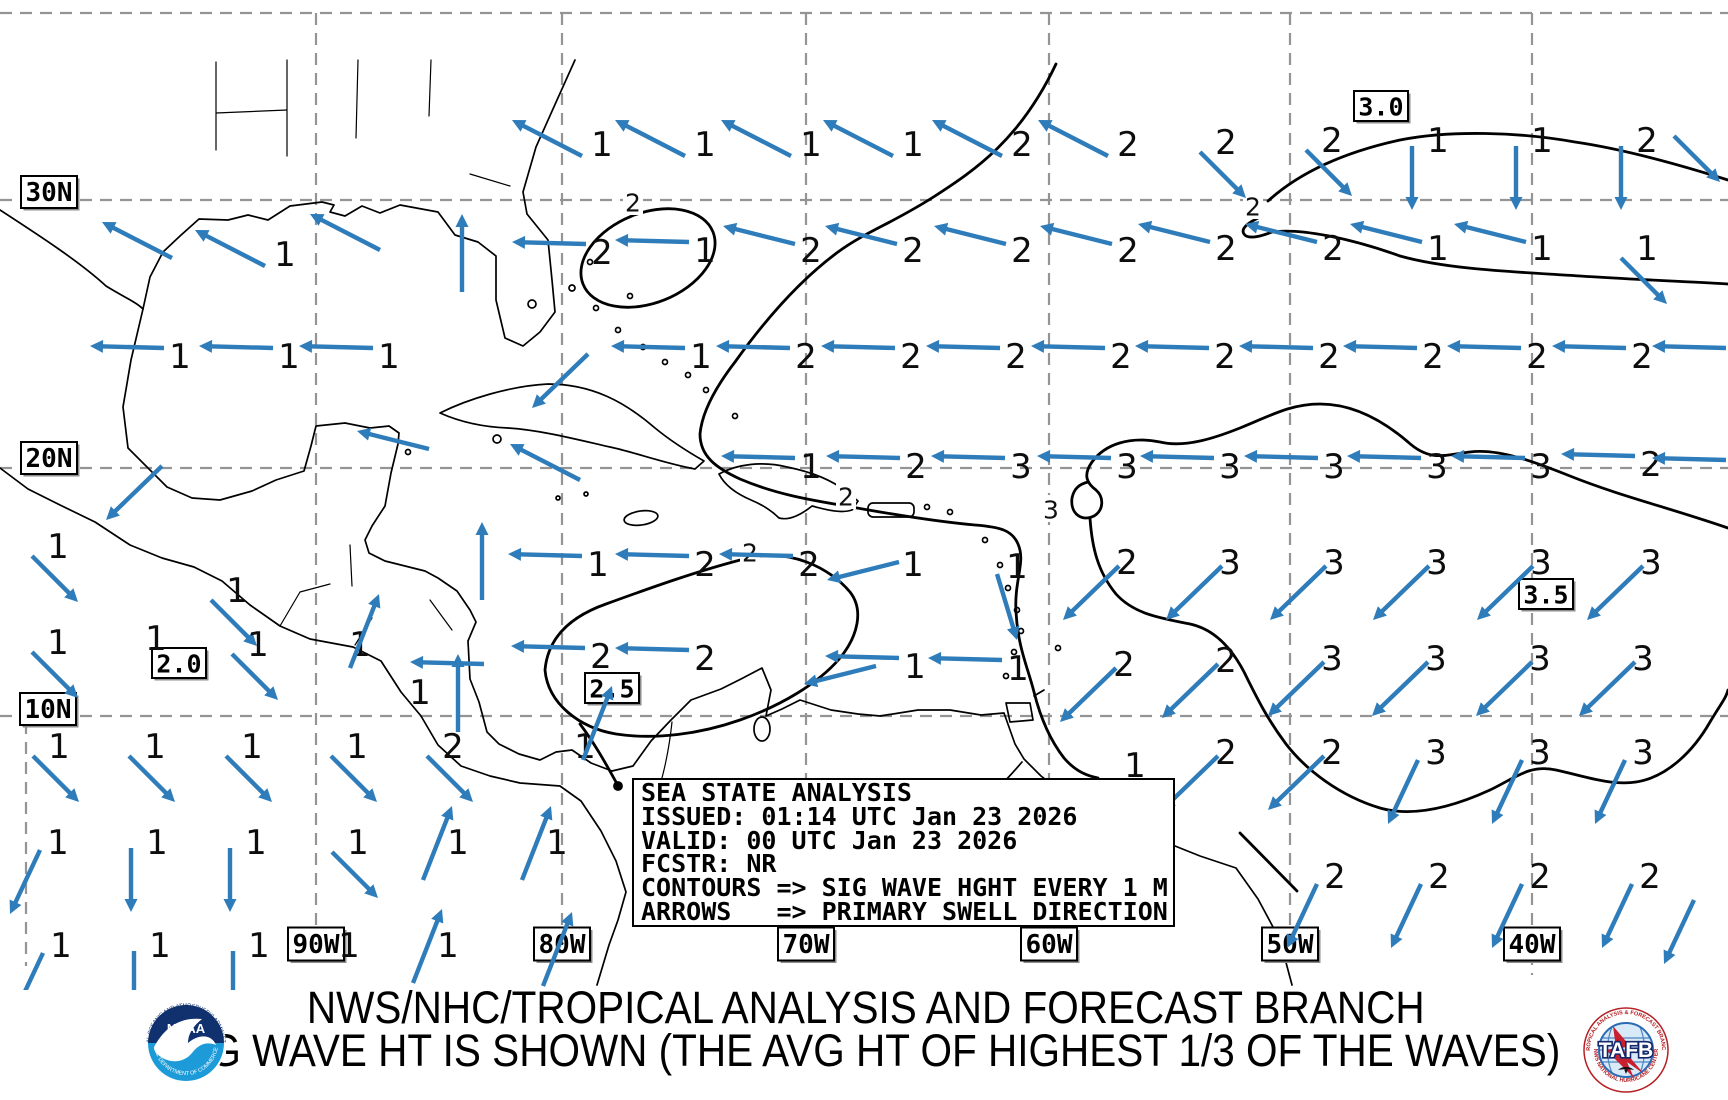 This screenshot has width=1728, height=1100. Describe the element at coordinates (1253, 207) in the screenshot. I see `contour-label-2-3: 2` at that location.